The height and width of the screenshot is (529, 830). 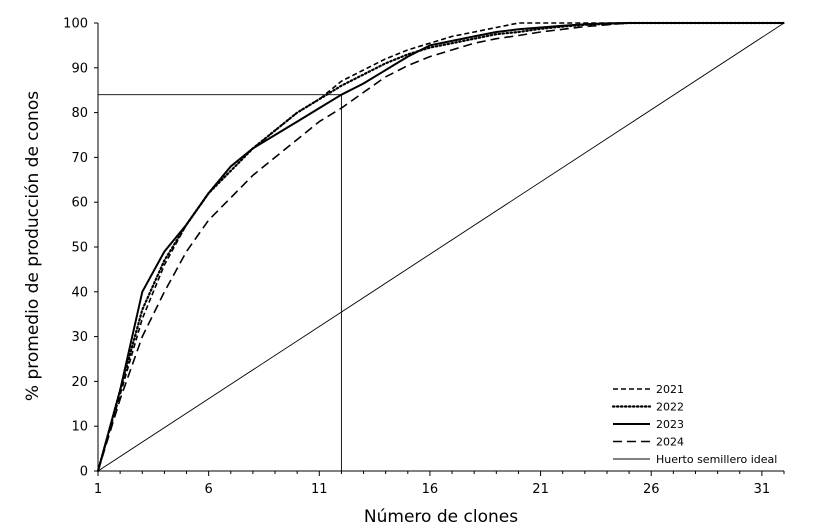 What do you see at coordinates (319, 489) in the screenshot?
I see `x-tick-label: 11` at bounding box center [319, 489].